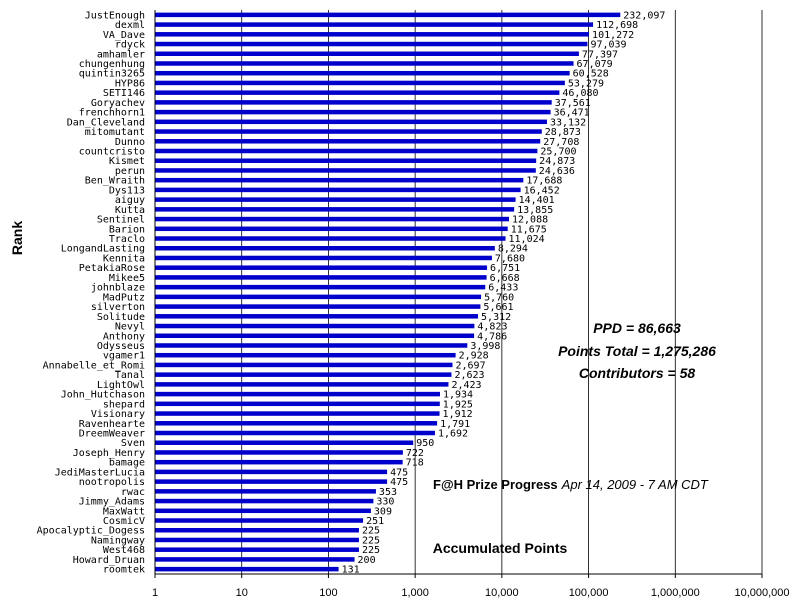 Image resolution: width=800 pixels, height=611 pixels. Describe the element at coordinates (557, 171) in the screenshot. I see `value-label: 24,636` at that location.